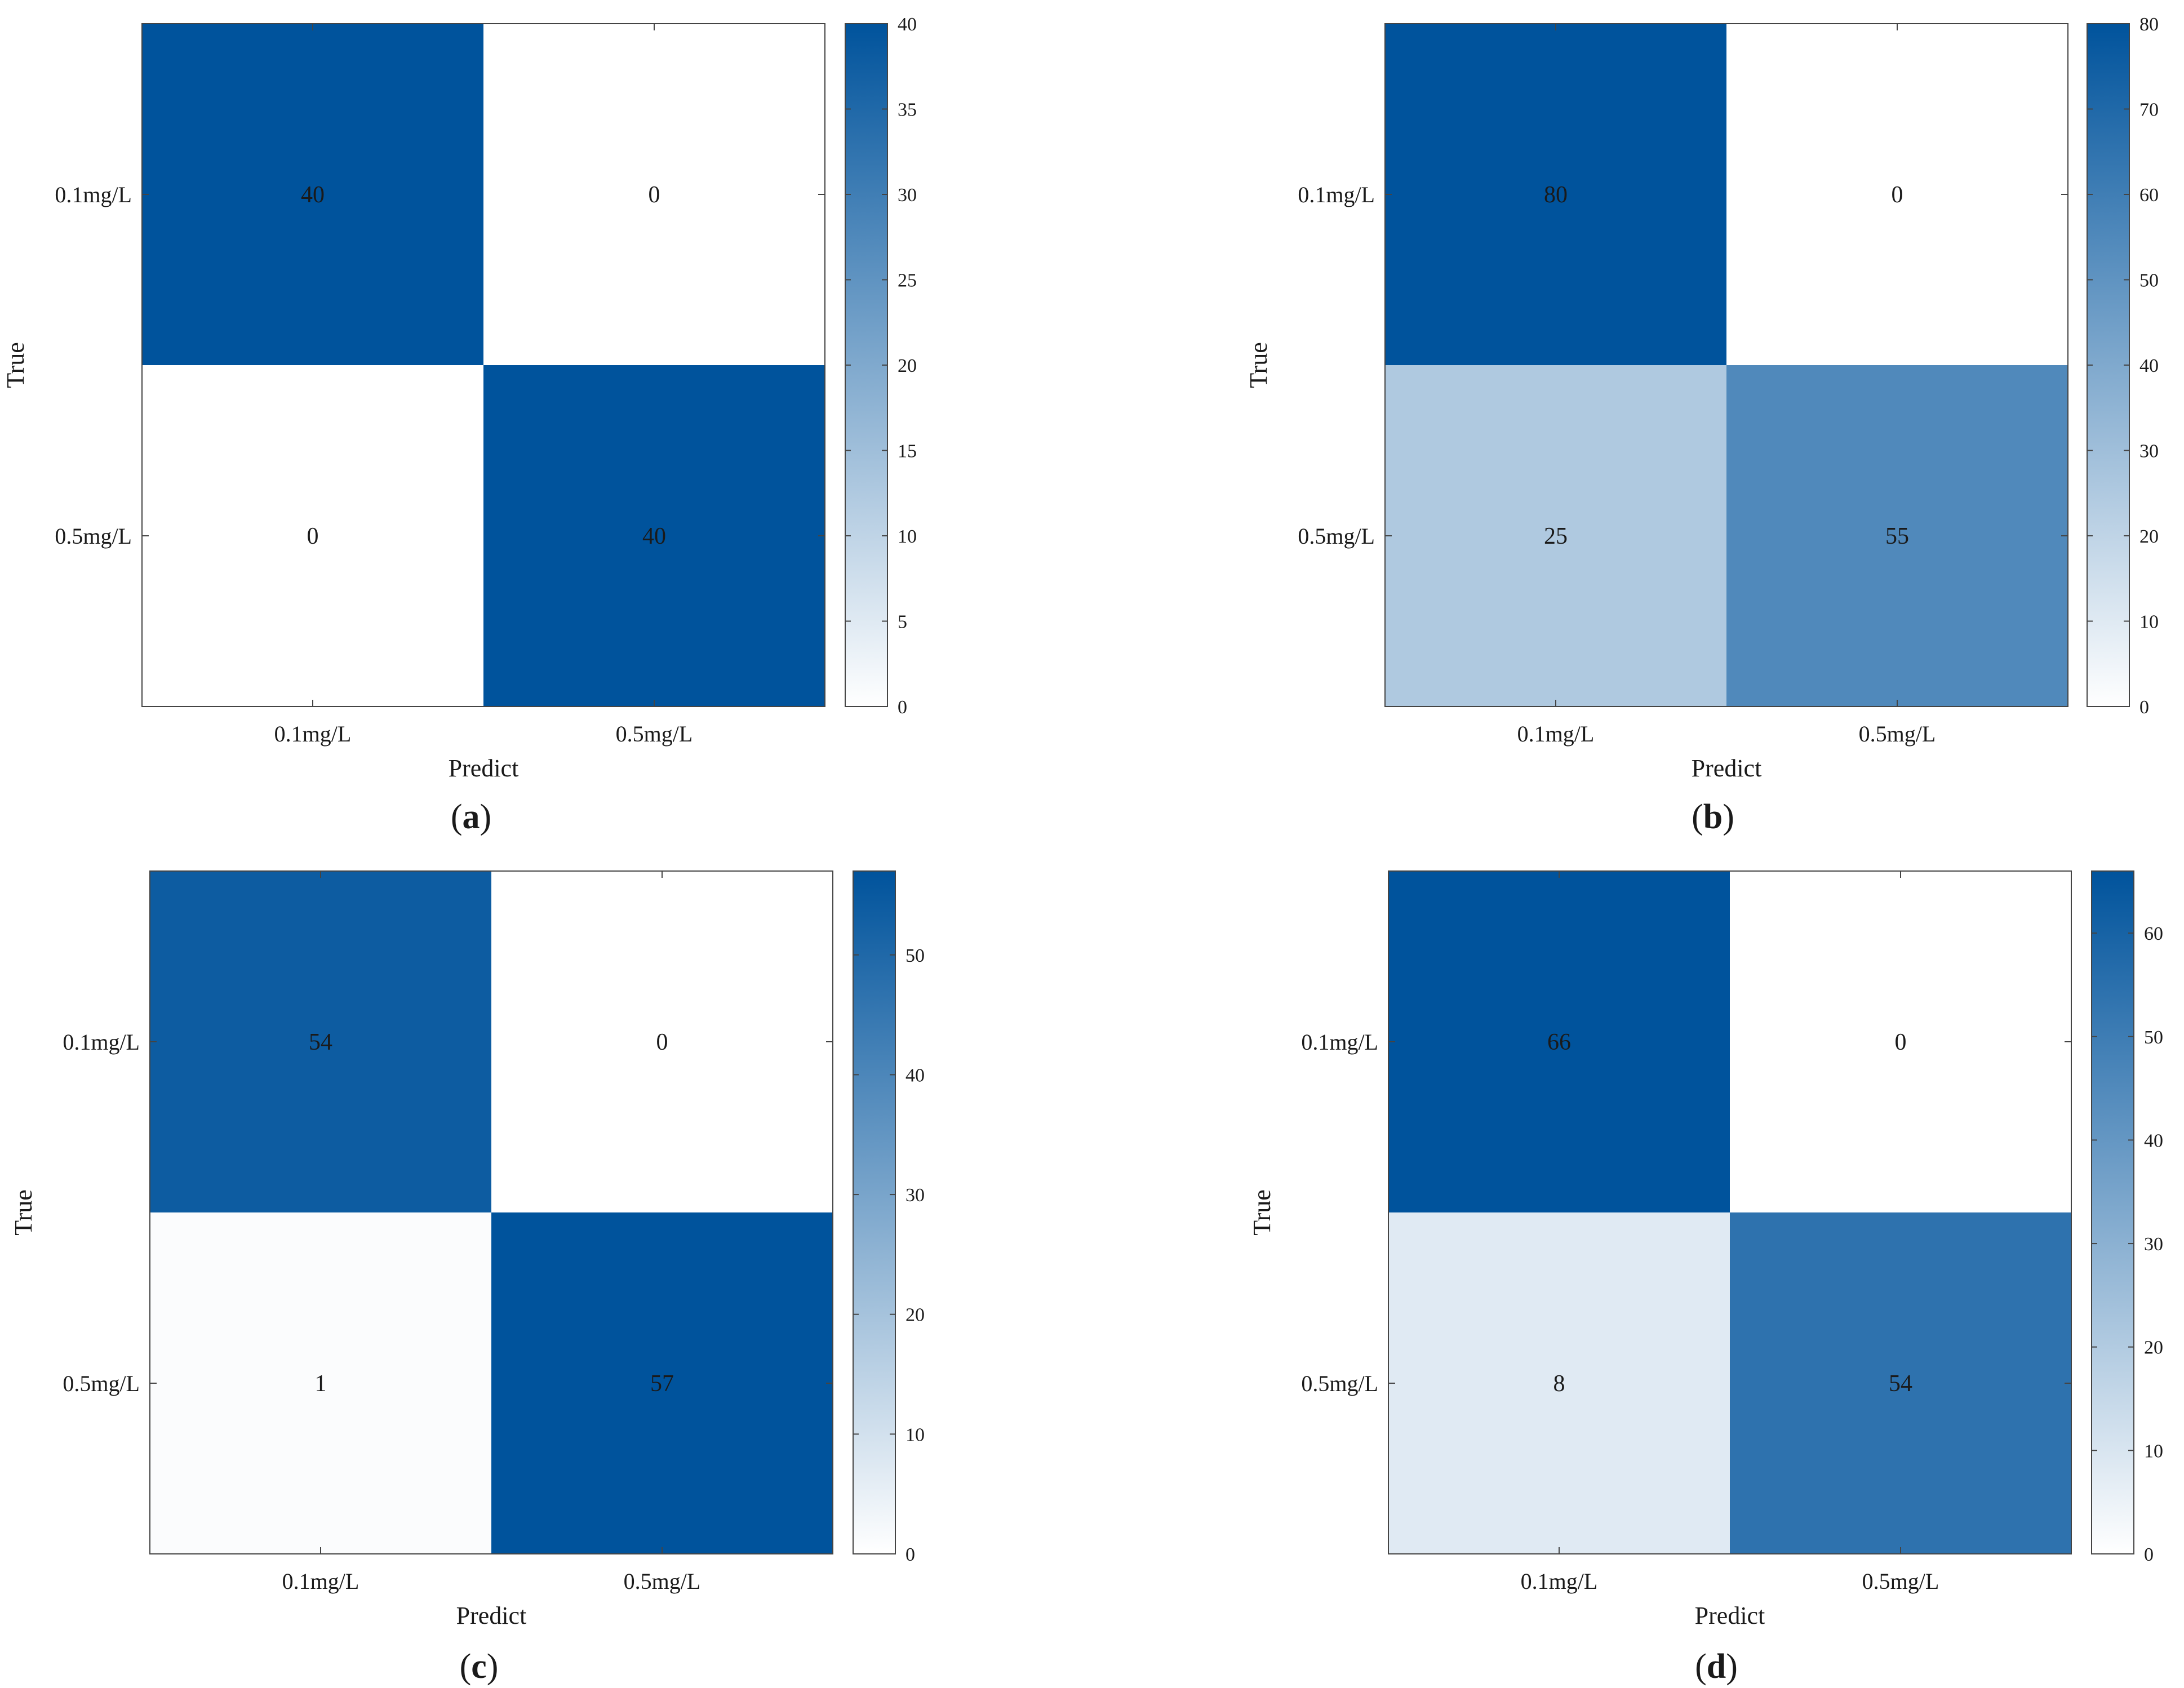  Describe the element at coordinates (902, 622) in the screenshot. I see `colorbar-tick-label: 5` at that location.